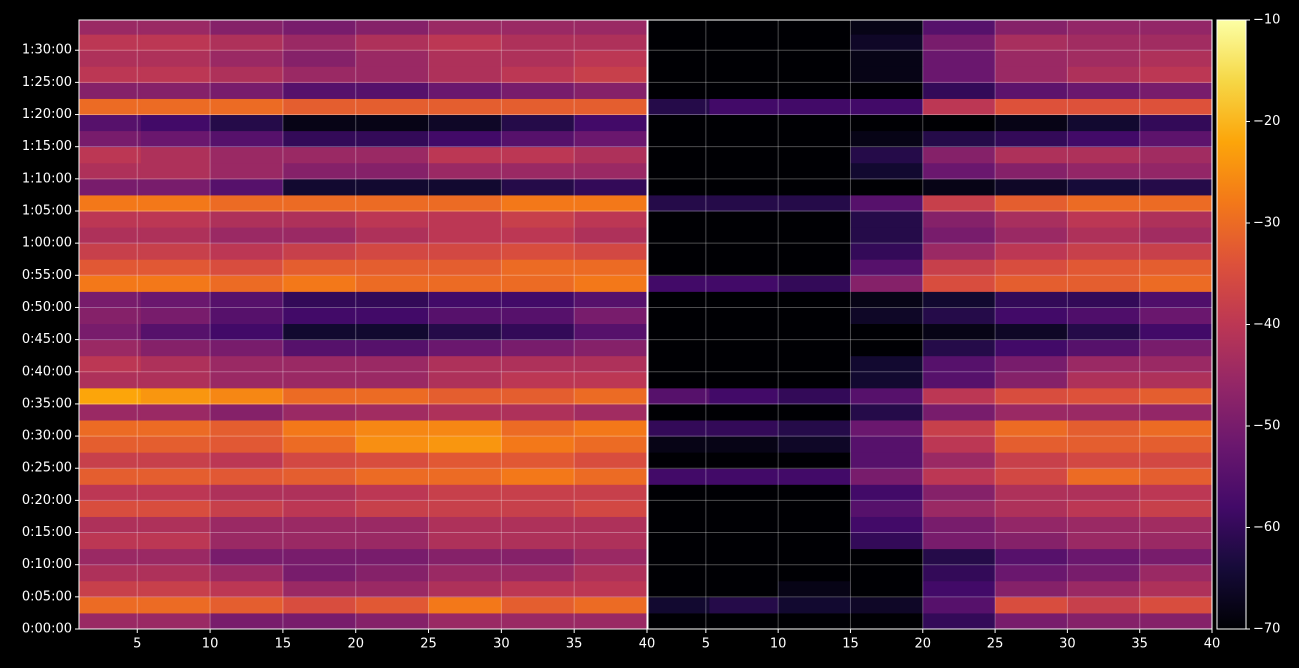 This screenshot has height=668, width=1299. Describe the element at coordinates (1266, 121) in the screenshot. I see `colorbar-tick-label: −20` at that location.